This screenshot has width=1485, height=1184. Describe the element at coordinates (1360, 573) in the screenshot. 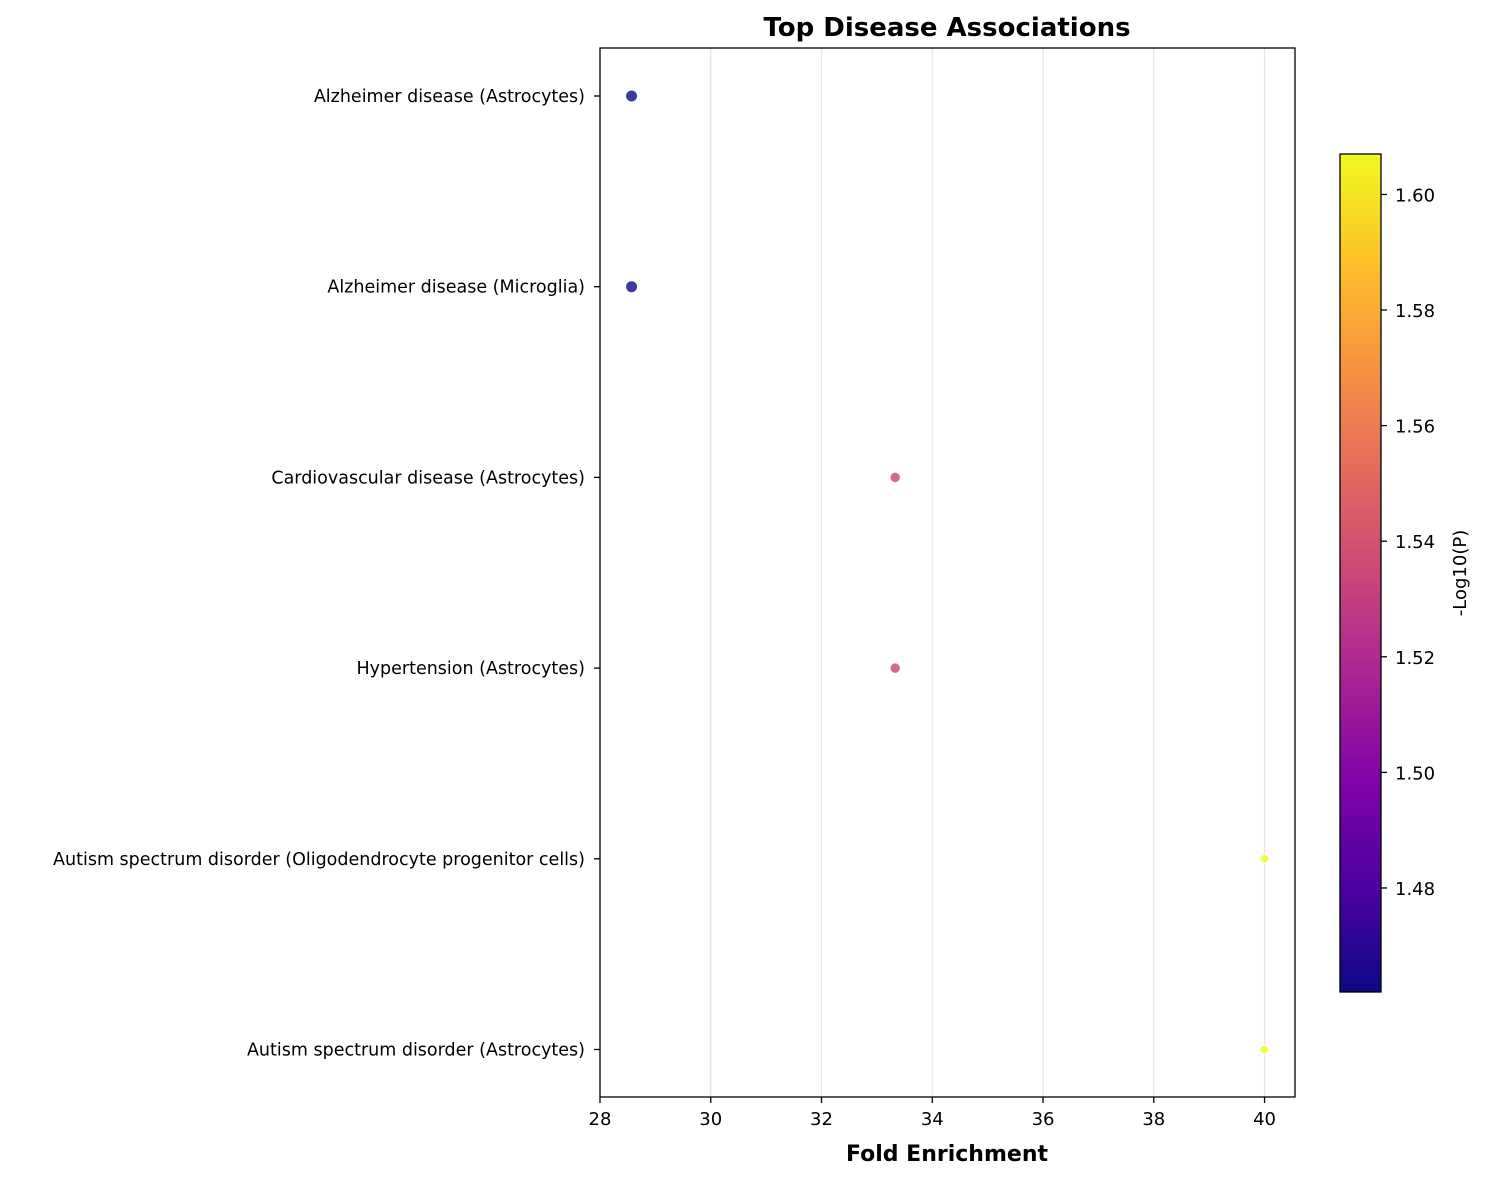

I see `colorbar` at that location.